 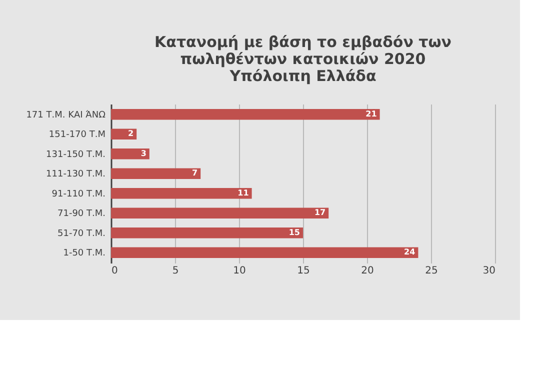 I want to click on data-label: 7, so click(x=195, y=173).